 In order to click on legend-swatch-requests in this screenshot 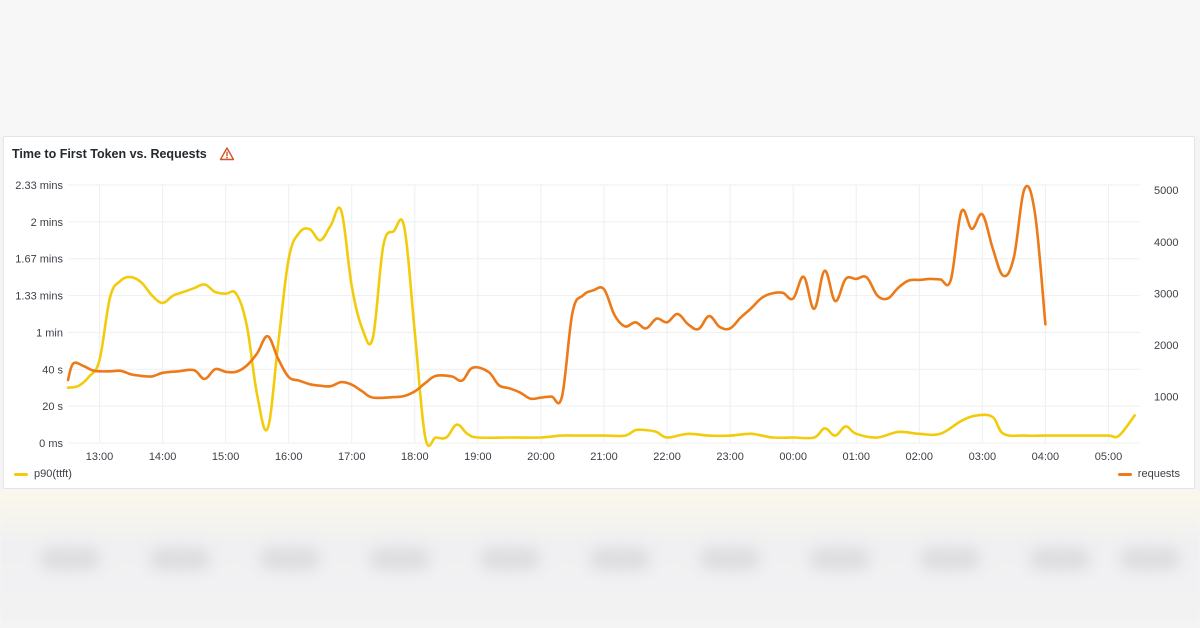, I will do `click(1124, 474)`.